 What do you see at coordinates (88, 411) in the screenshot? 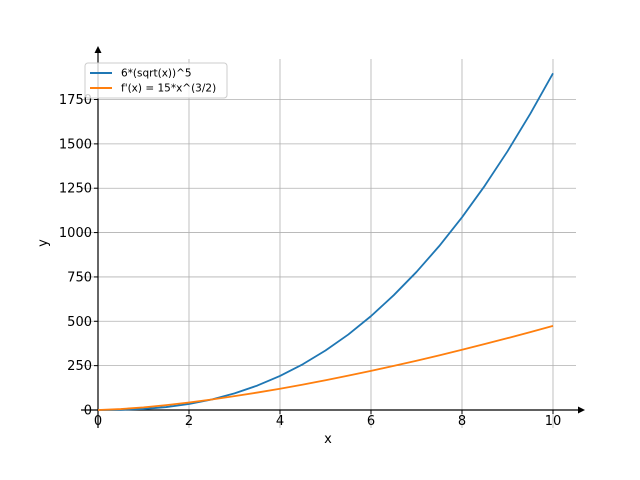
I see `y-tick-label: 0` at bounding box center [88, 411].